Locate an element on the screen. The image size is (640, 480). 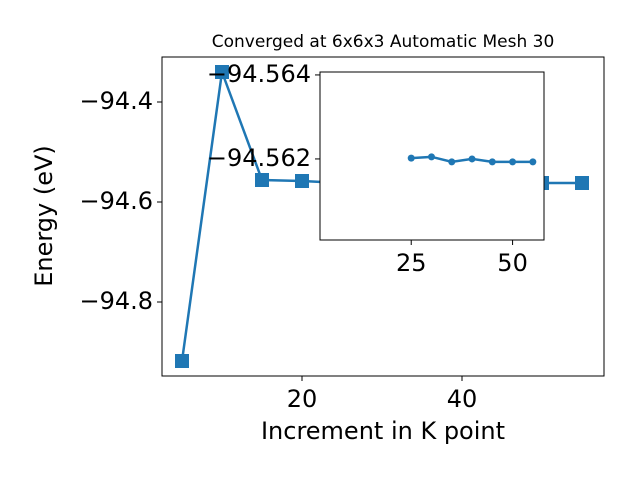
y-tick-label: −94.6 is located at coordinates (116, 201).